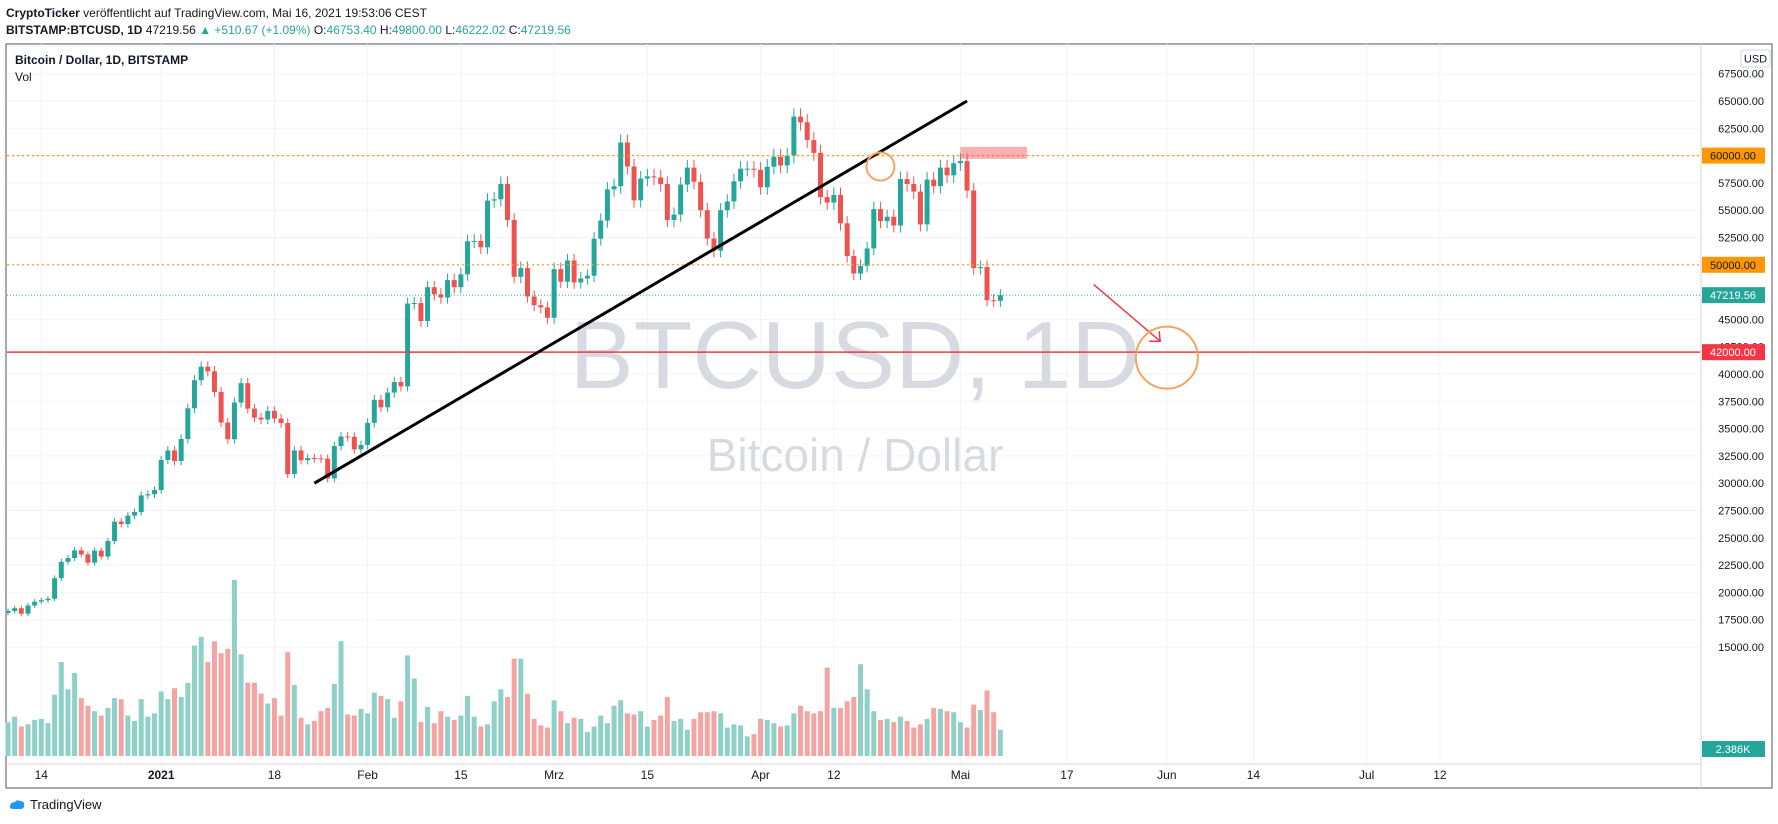 Image resolution: width=1778 pixels, height=824 pixels. What do you see at coordinates (66, 804) in the screenshot?
I see `footer-brand: TradingView` at bounding box center [66, 804].